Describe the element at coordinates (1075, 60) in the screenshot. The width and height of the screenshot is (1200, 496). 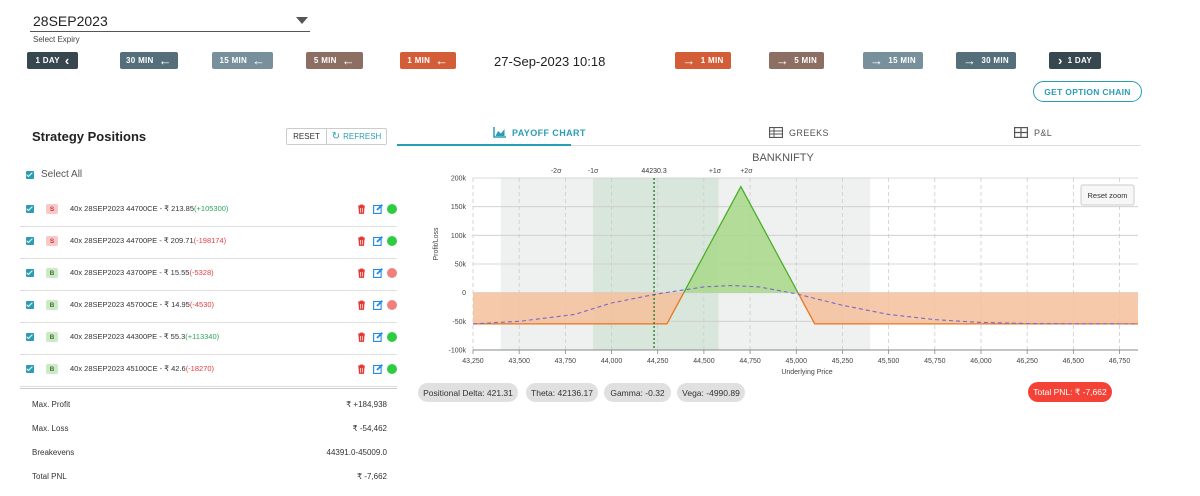
I see `forward-1-day-button: › 1 DAY` at that location.